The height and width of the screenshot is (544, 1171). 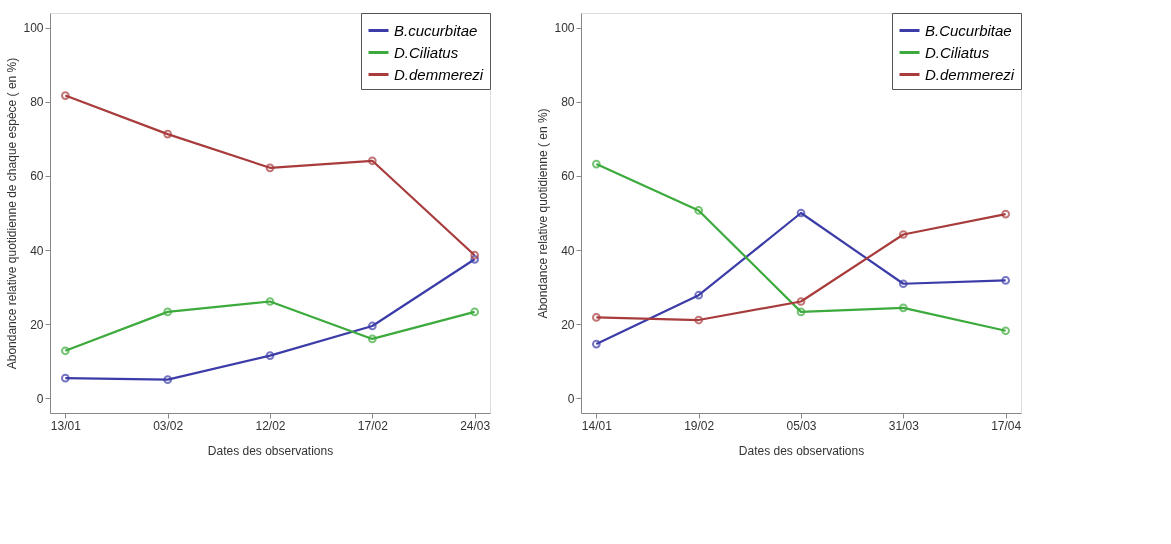 I want to click on x-tick-label: 12/02, so click(x=270, y=425).